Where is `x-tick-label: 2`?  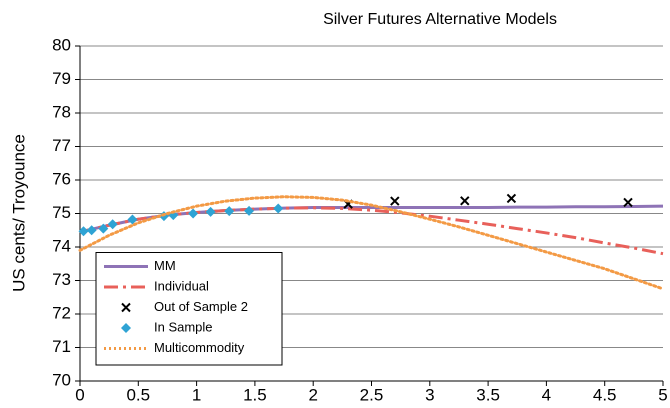 x-tick-label: 2 is located at coordinates (312, 394).